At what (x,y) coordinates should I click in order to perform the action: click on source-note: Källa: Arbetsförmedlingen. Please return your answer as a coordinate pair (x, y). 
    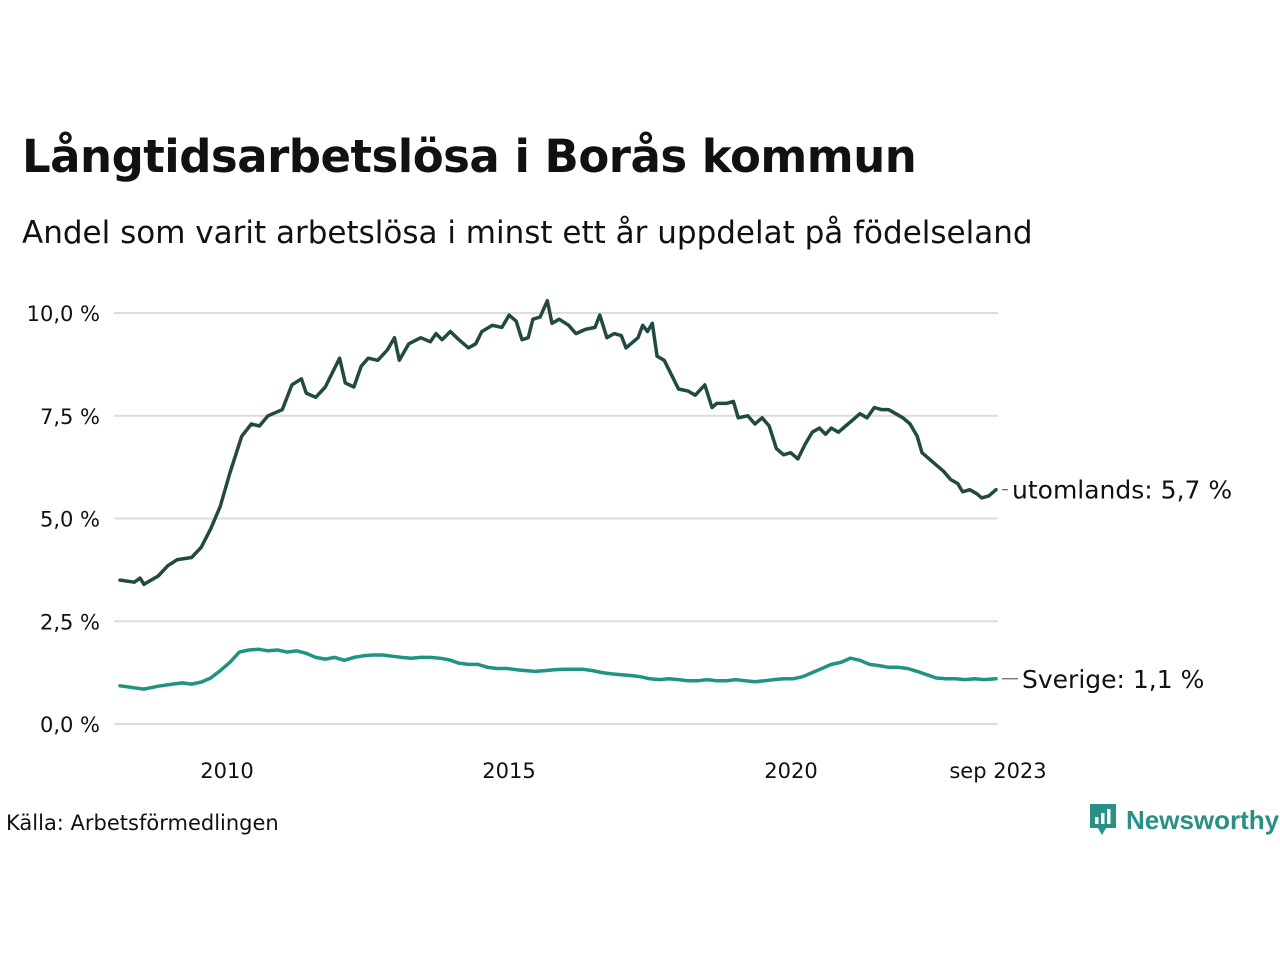
    Looking at the image, I should click on (142, 823).